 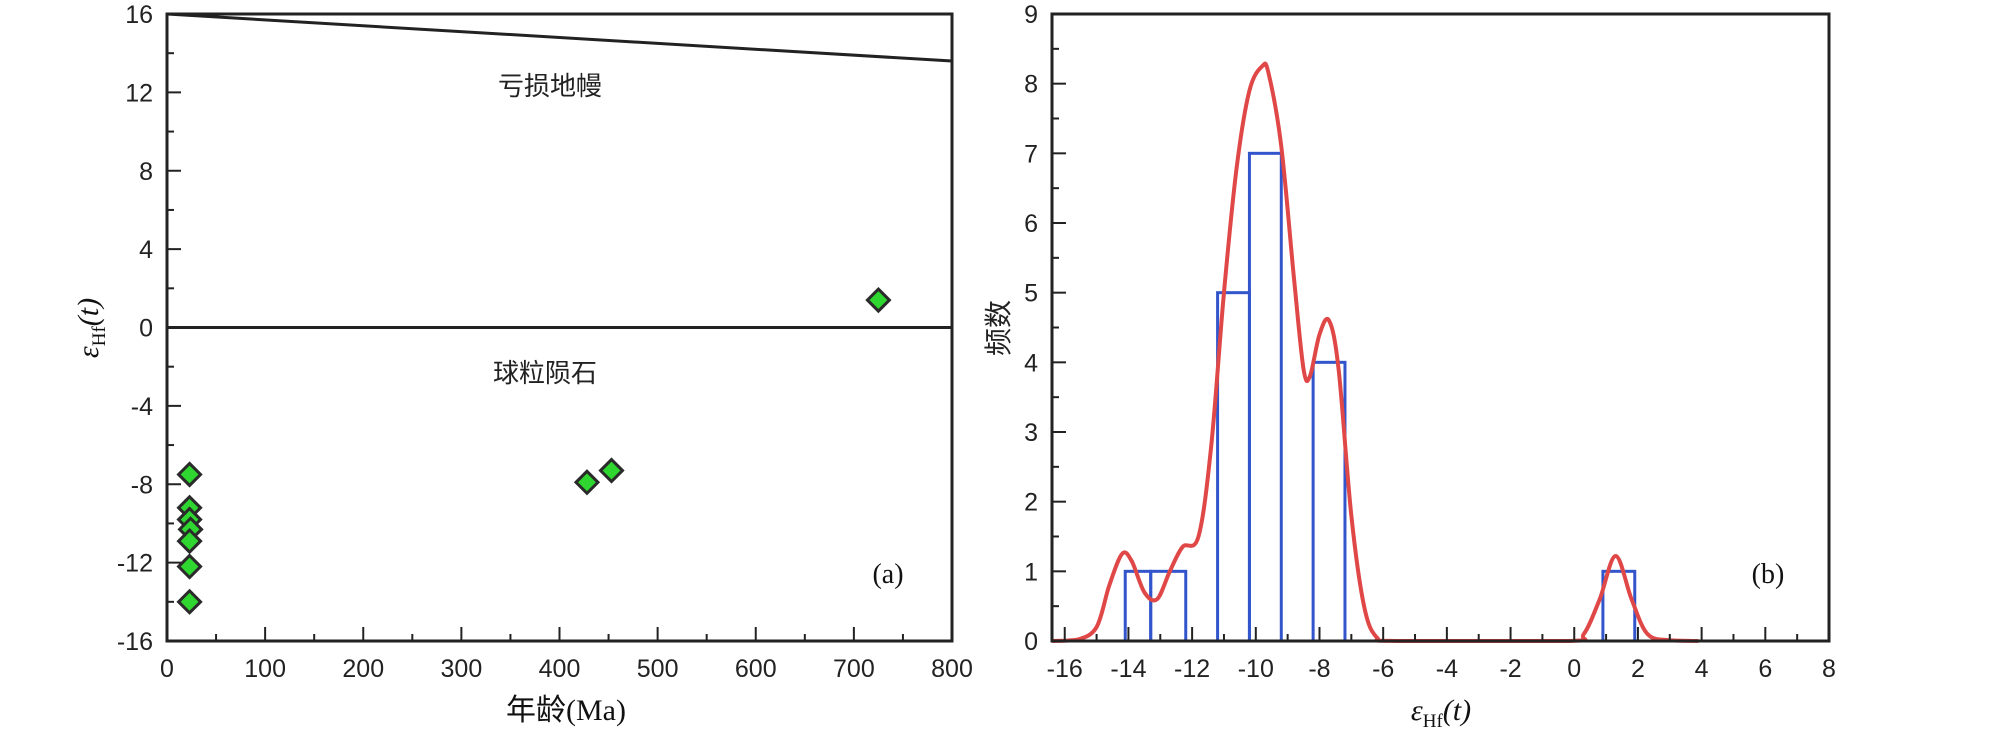 I want to click on panel-b-x-tick-label: 6, so click(x=1765, y=669).